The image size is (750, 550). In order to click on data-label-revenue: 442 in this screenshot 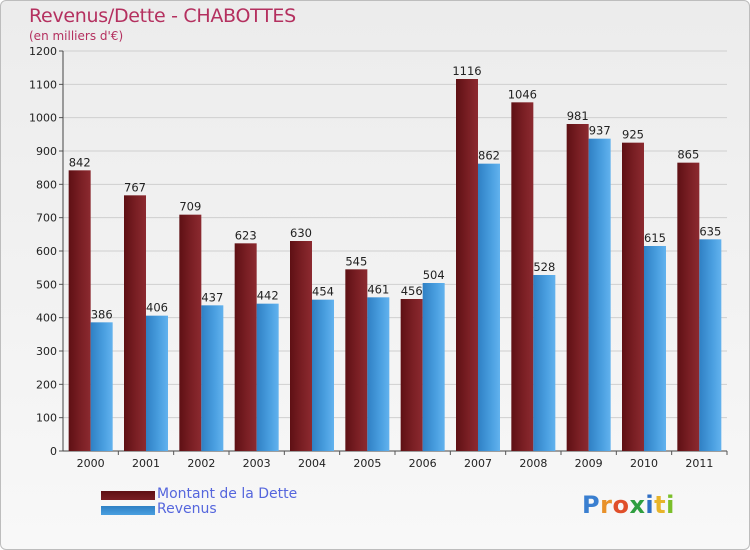, I will do `click(268, 296)`.